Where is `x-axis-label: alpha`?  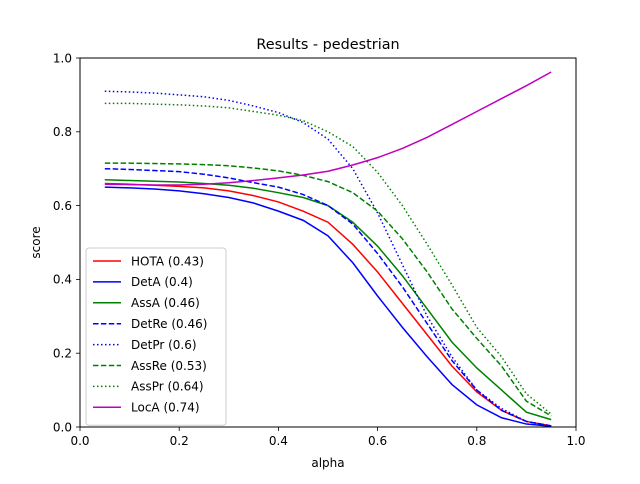
x-axis-label: alpha is located at coordinates (327, 463).